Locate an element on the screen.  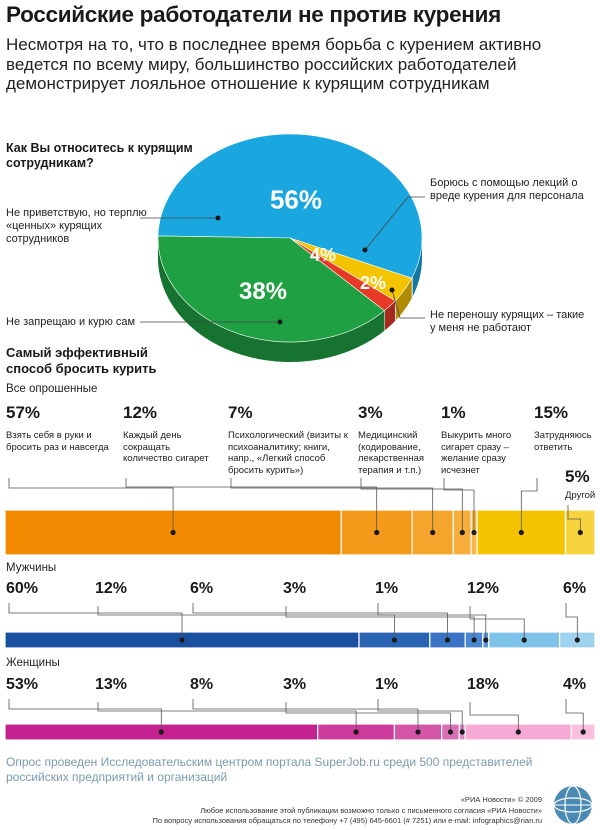
pie-chart: 56% 4% 2% 38% is located at coordinates (282, 247).